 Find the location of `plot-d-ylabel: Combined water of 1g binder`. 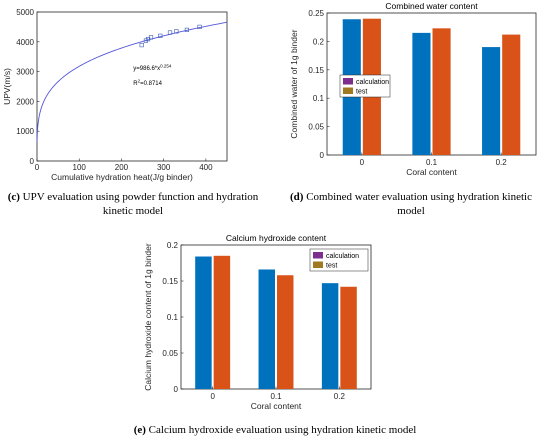

plot-d-ylabel: Combined water of 1g binder is located at coordinates (294, 83).